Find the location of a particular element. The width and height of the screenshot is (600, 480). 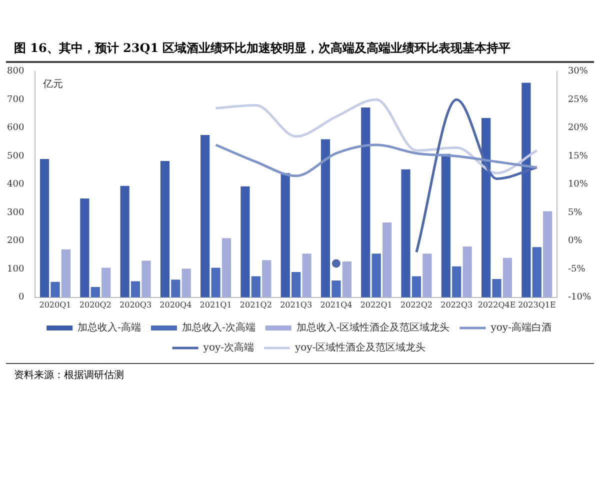

y2-tick-label: 0% is located at coordinates (575, 241).